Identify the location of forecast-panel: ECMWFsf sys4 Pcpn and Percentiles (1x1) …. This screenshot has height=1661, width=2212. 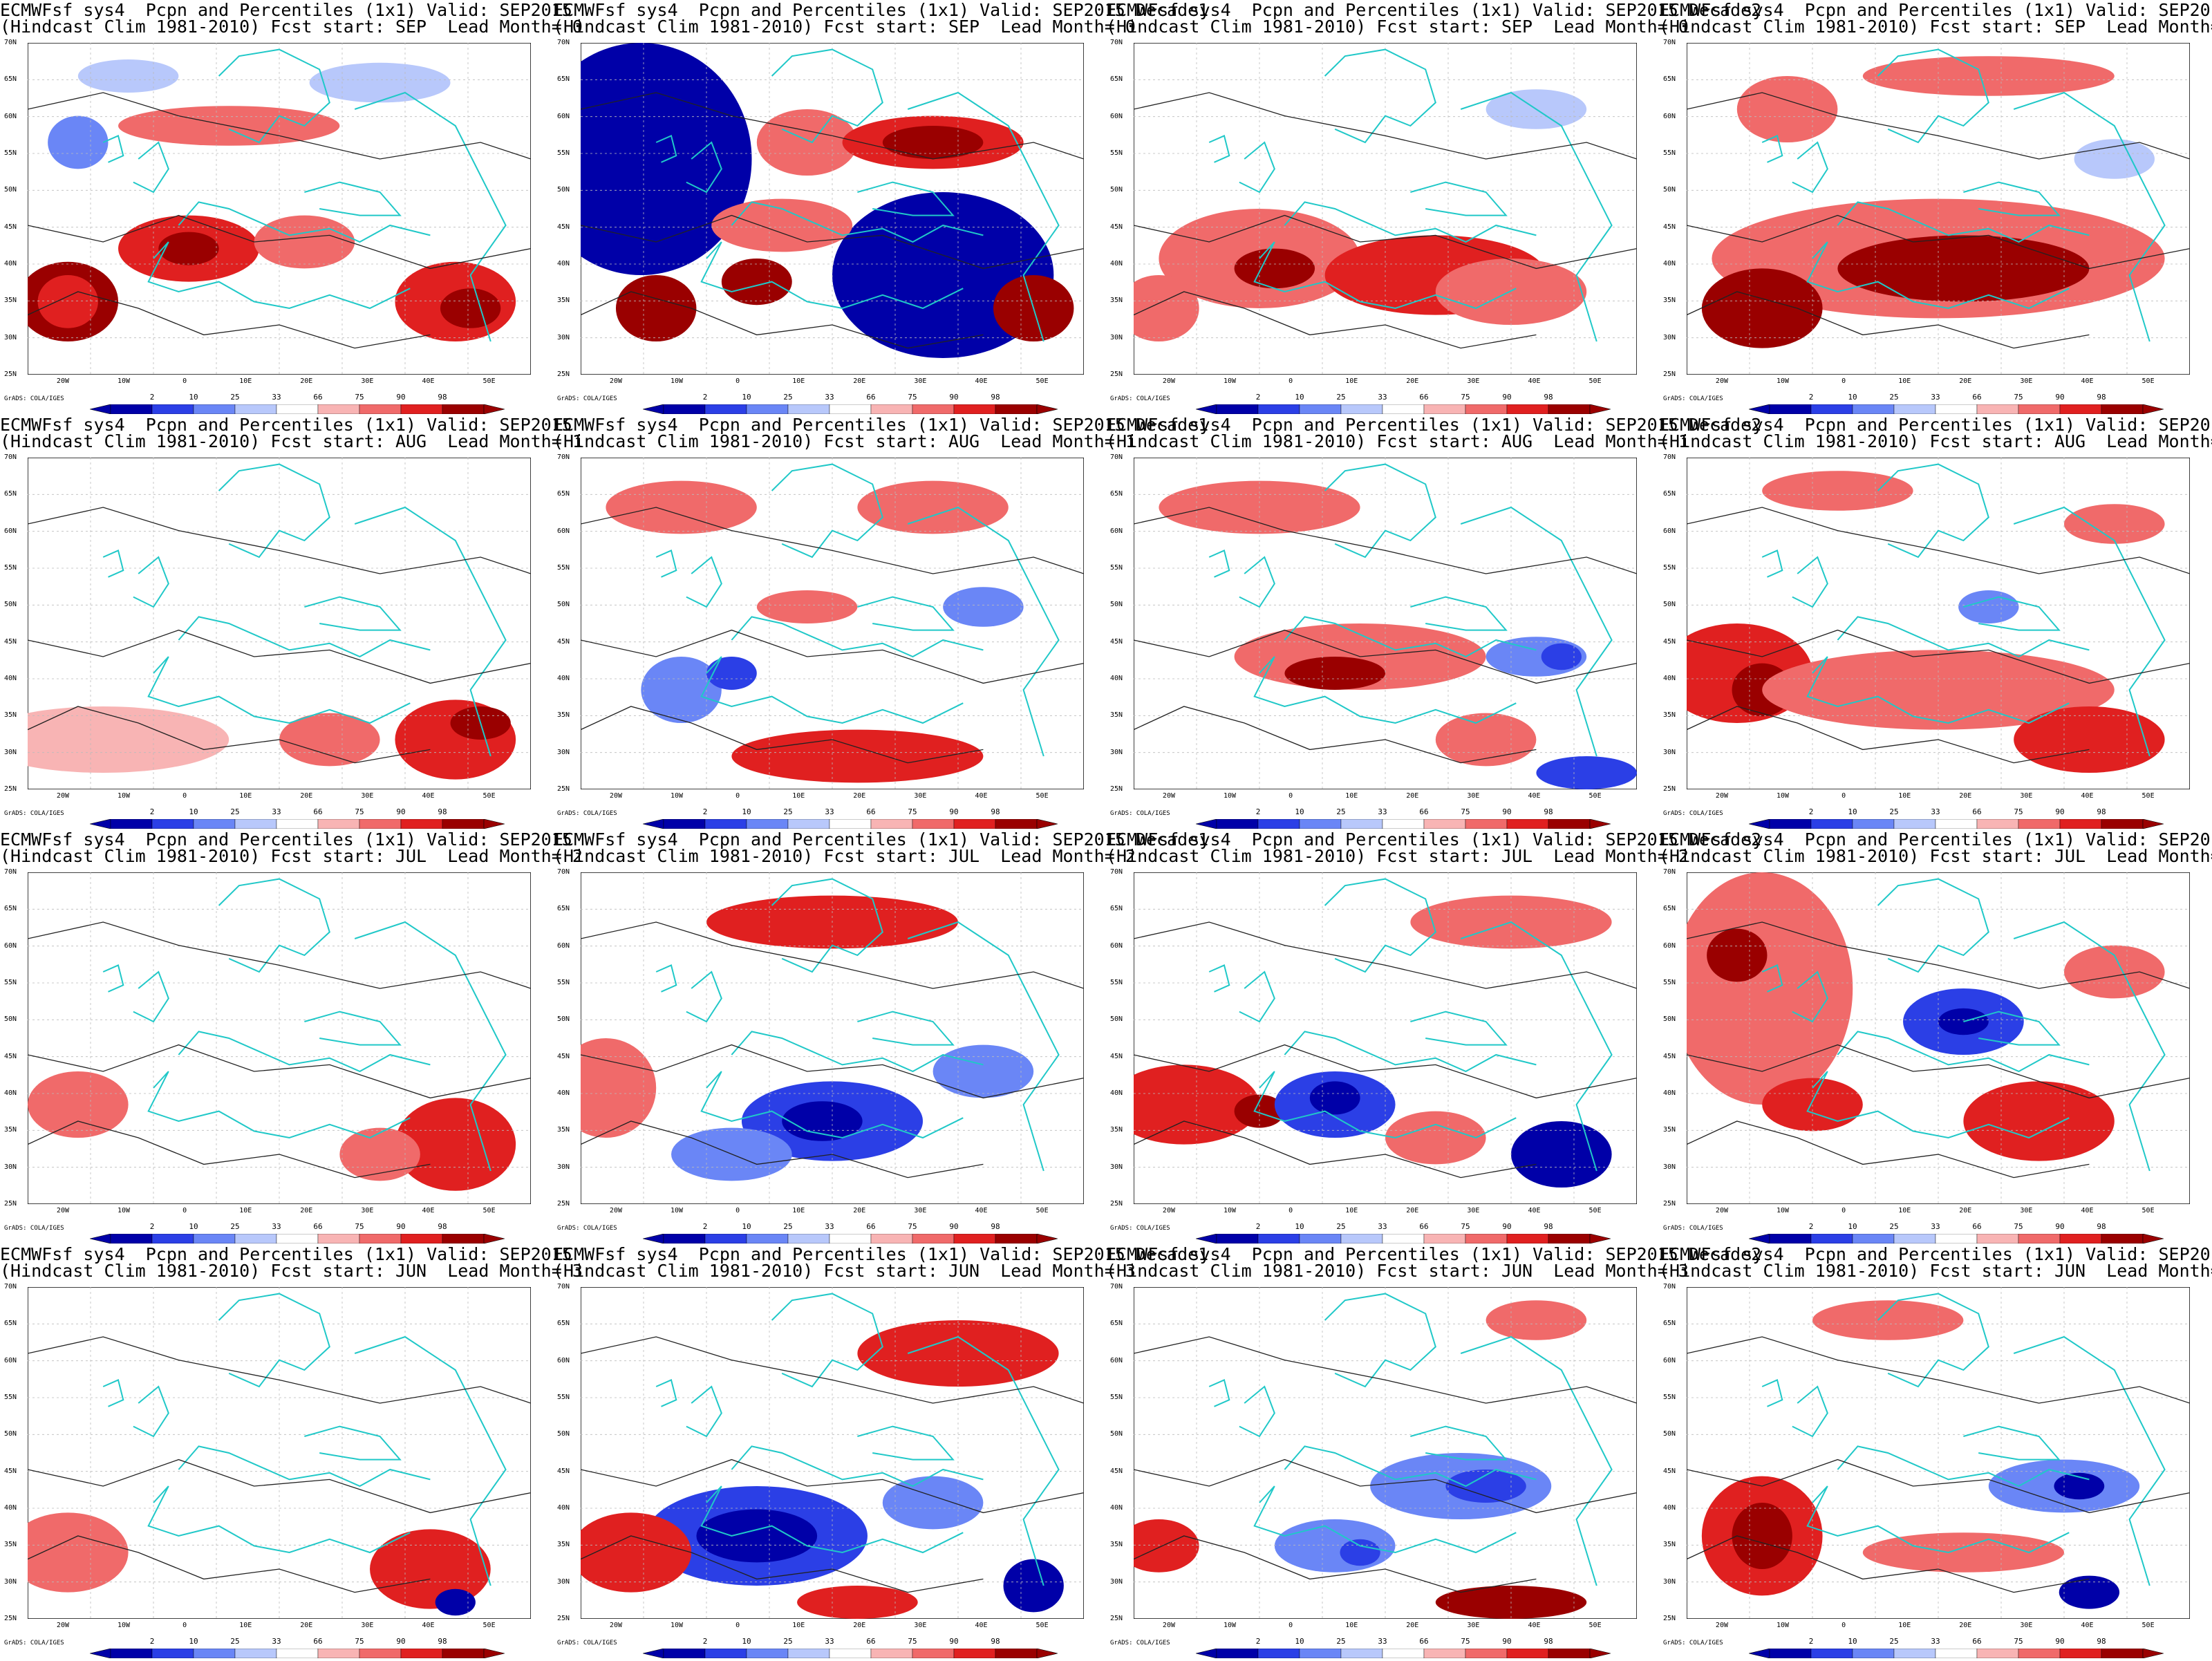
(880, 207).